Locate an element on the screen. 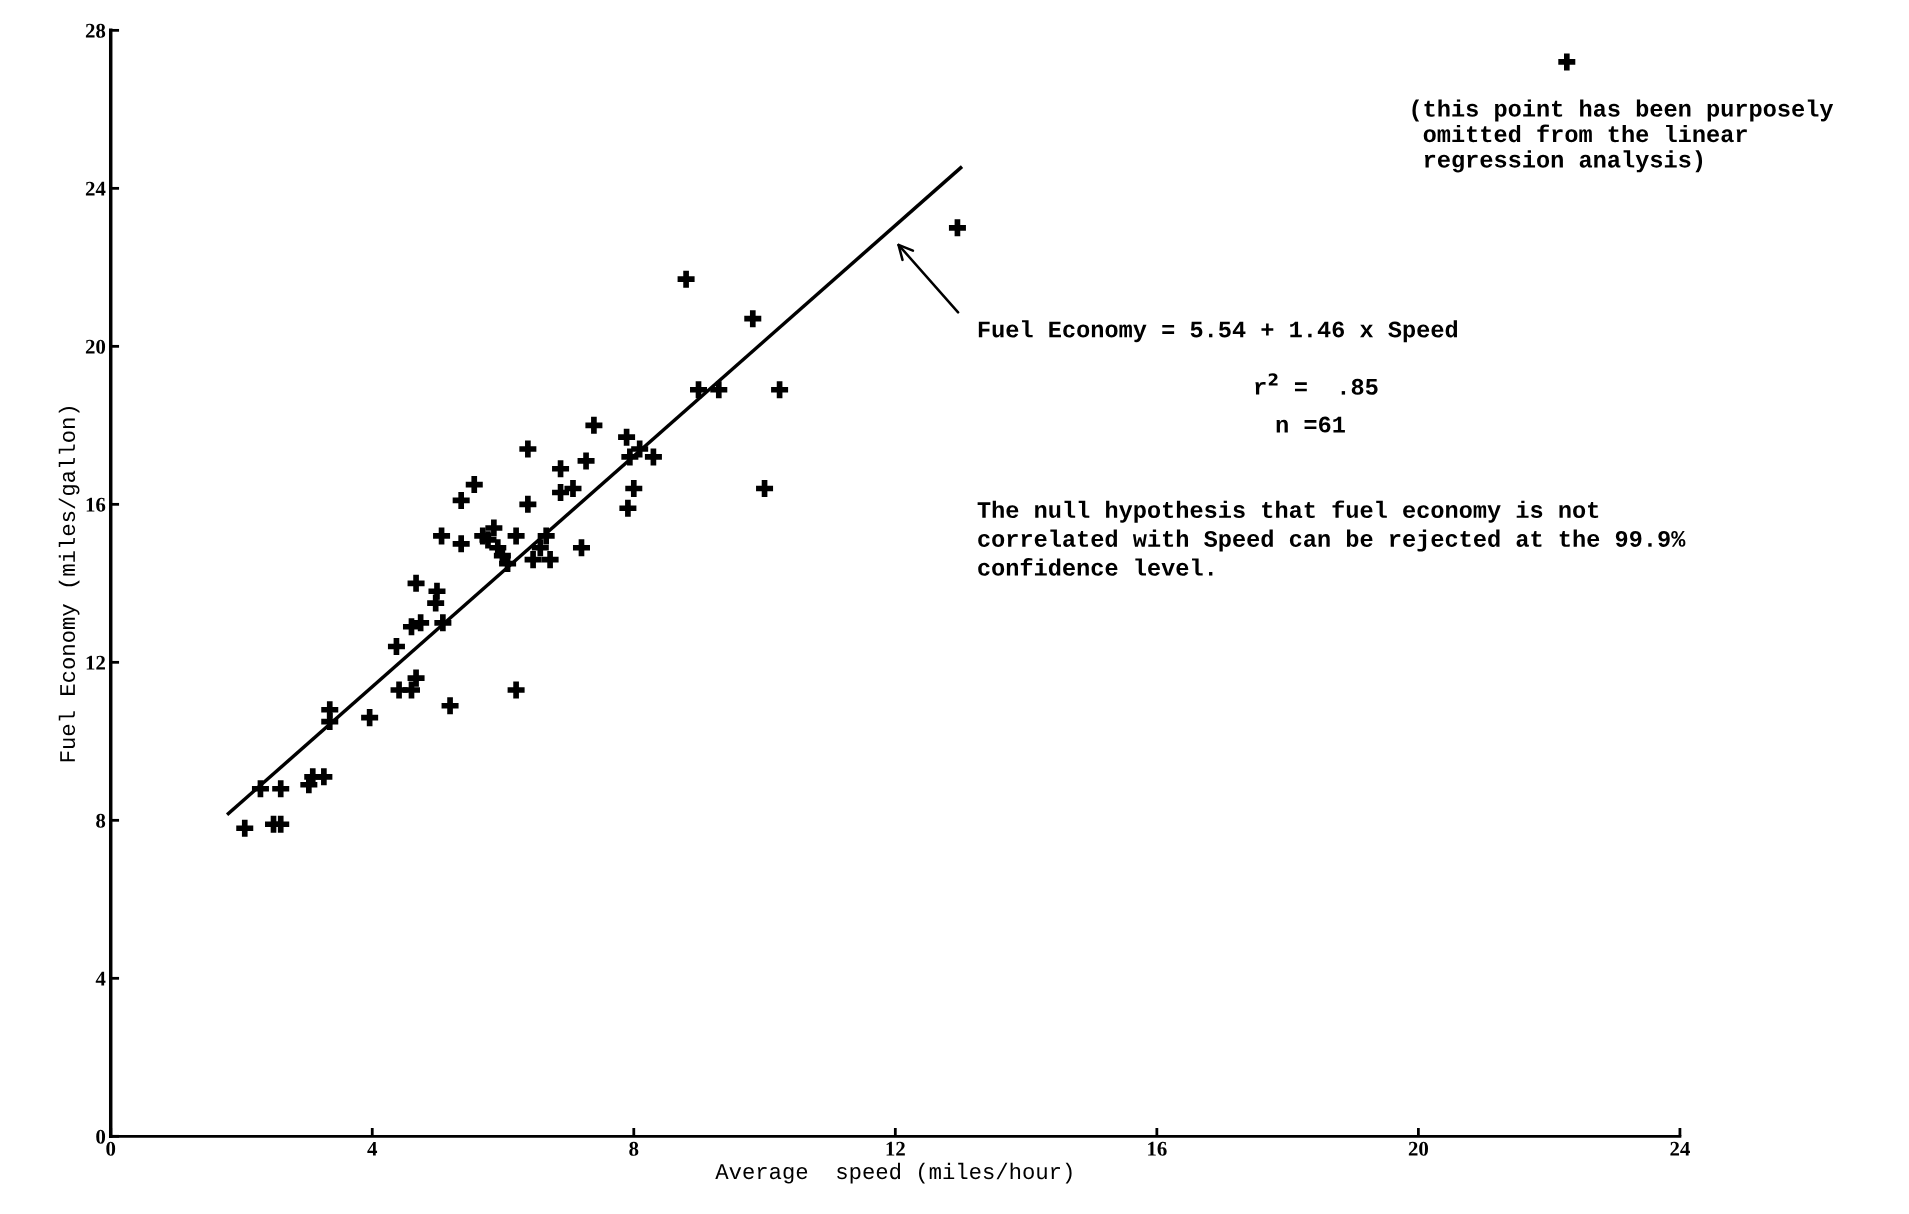 The image size is (1909, 1214). x-tick-label: 8 is located at coordinates (634, 1148).